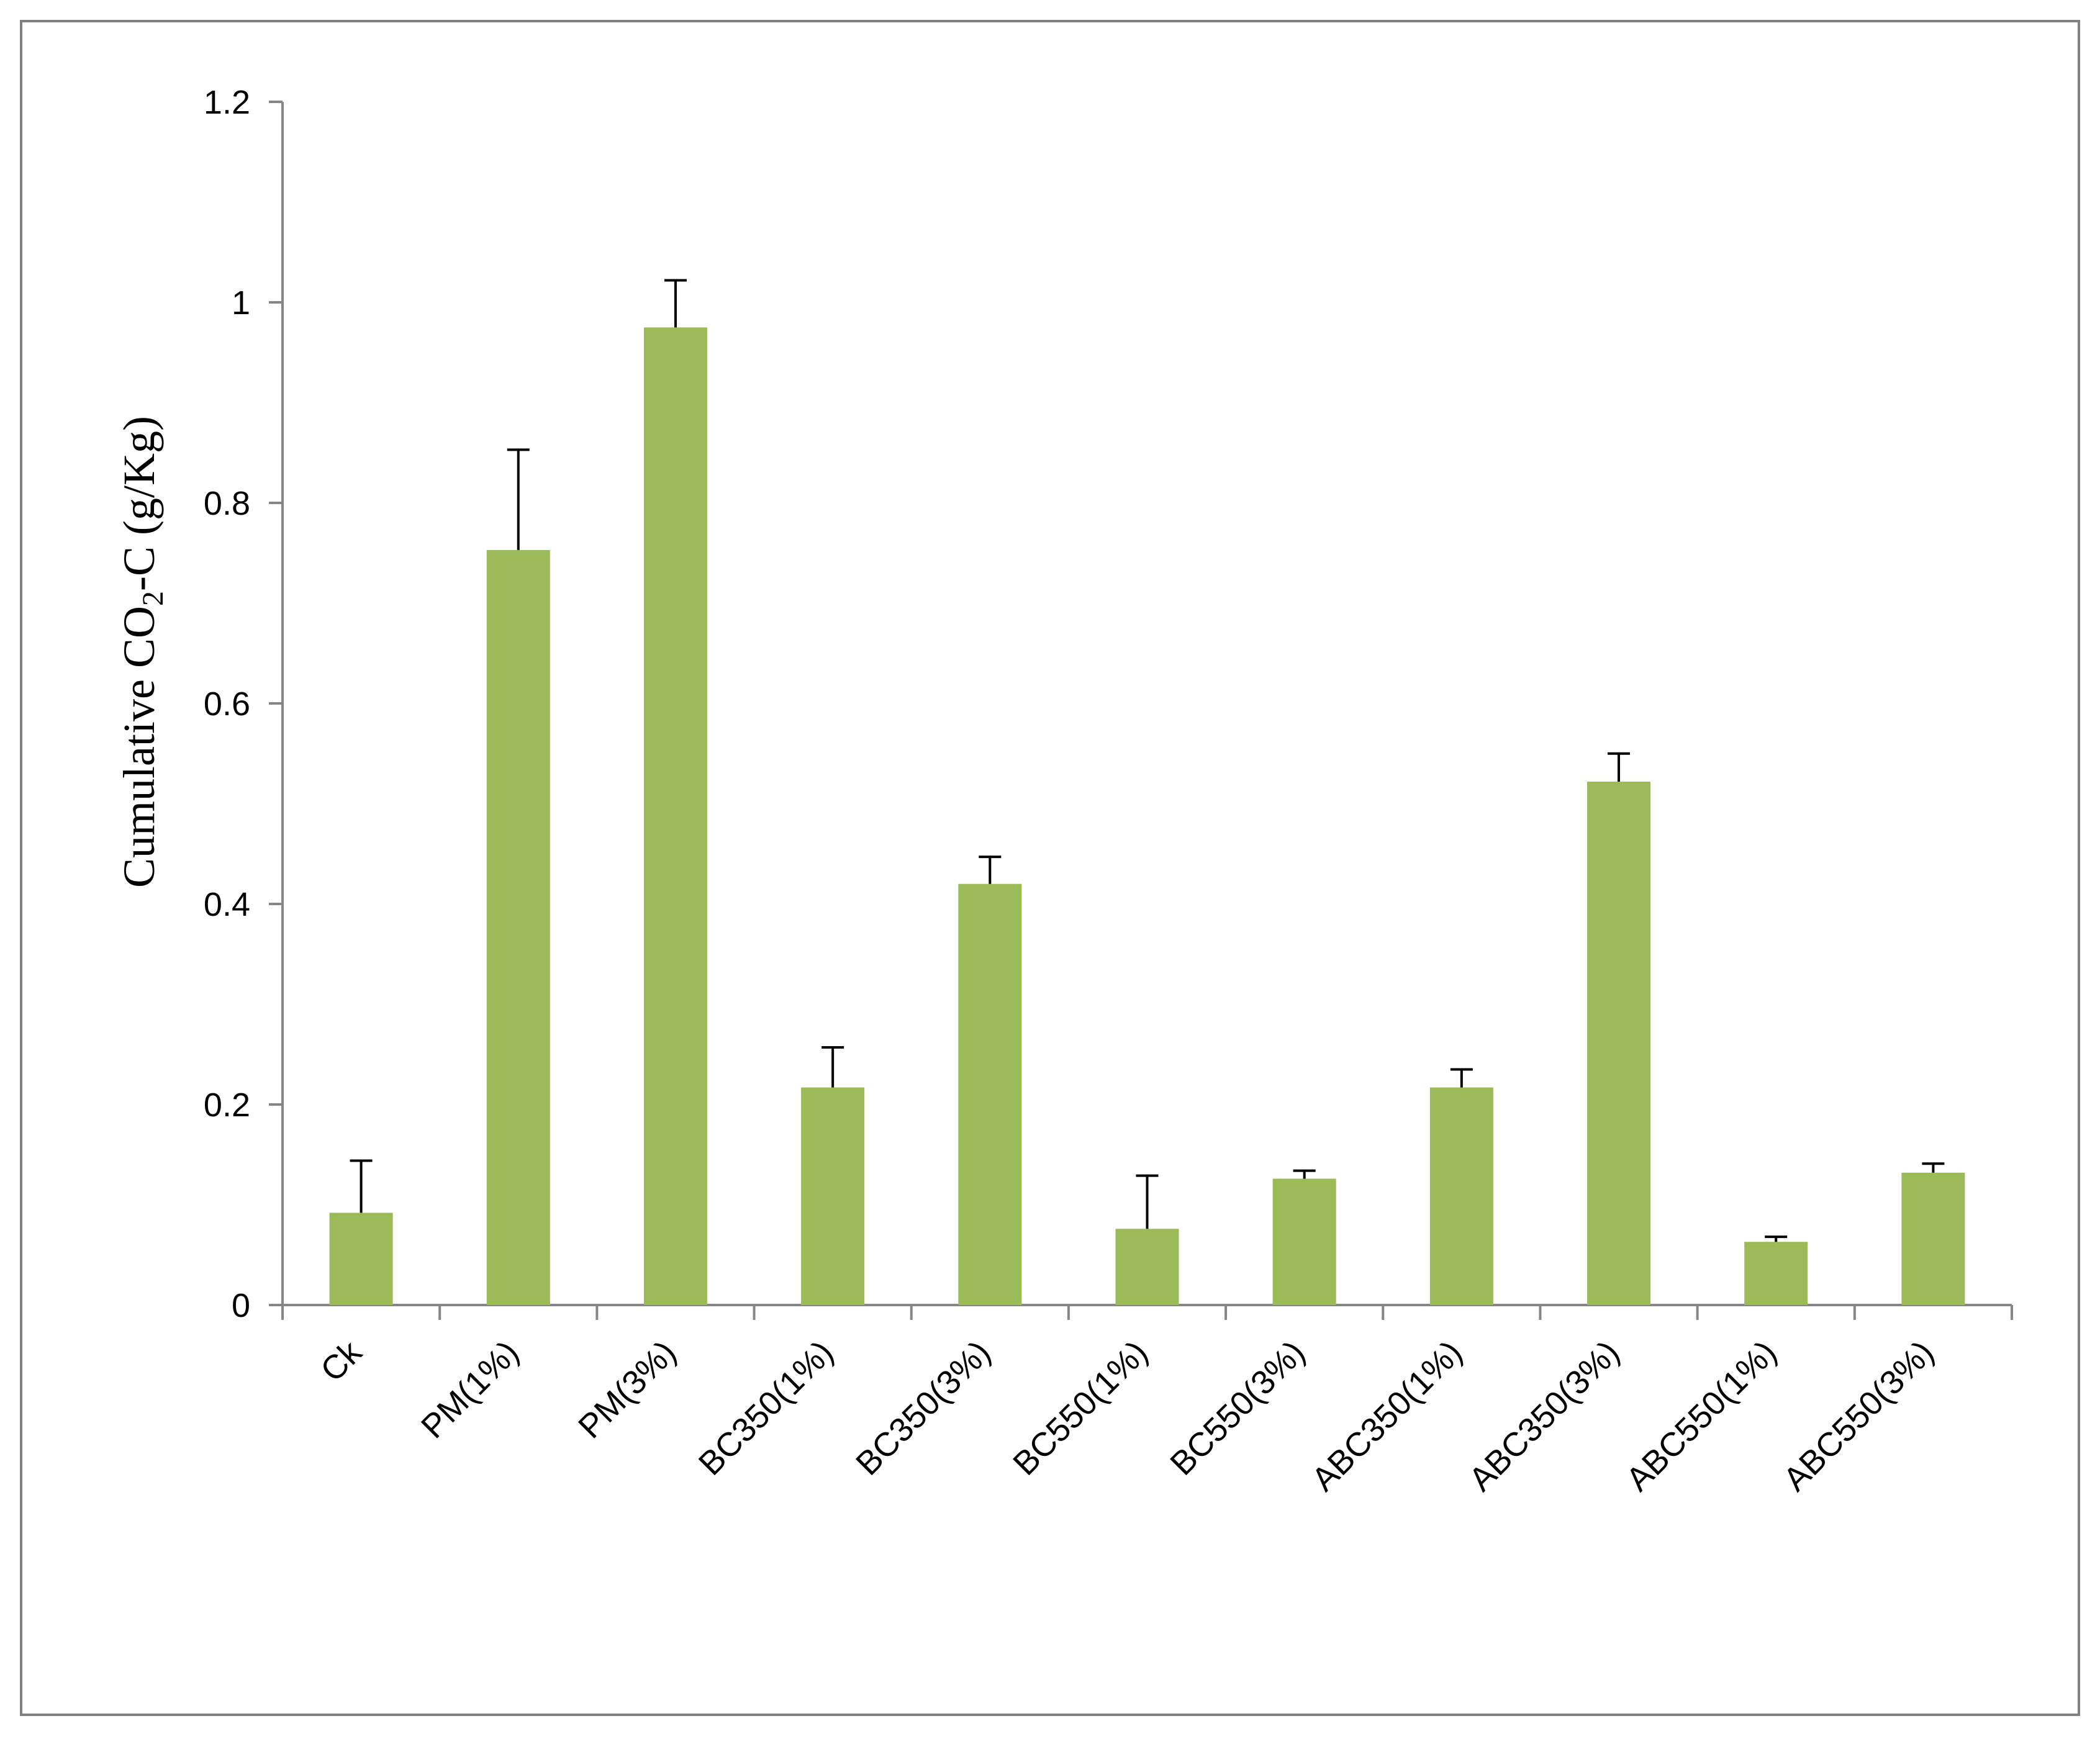 This screenshot has height=1739, width=2100. What do you see at coordinates (139, 747) in the screenshot?
I see `y-axis-title-prefix: Cumulative CO` at bounding box center [139, 747].